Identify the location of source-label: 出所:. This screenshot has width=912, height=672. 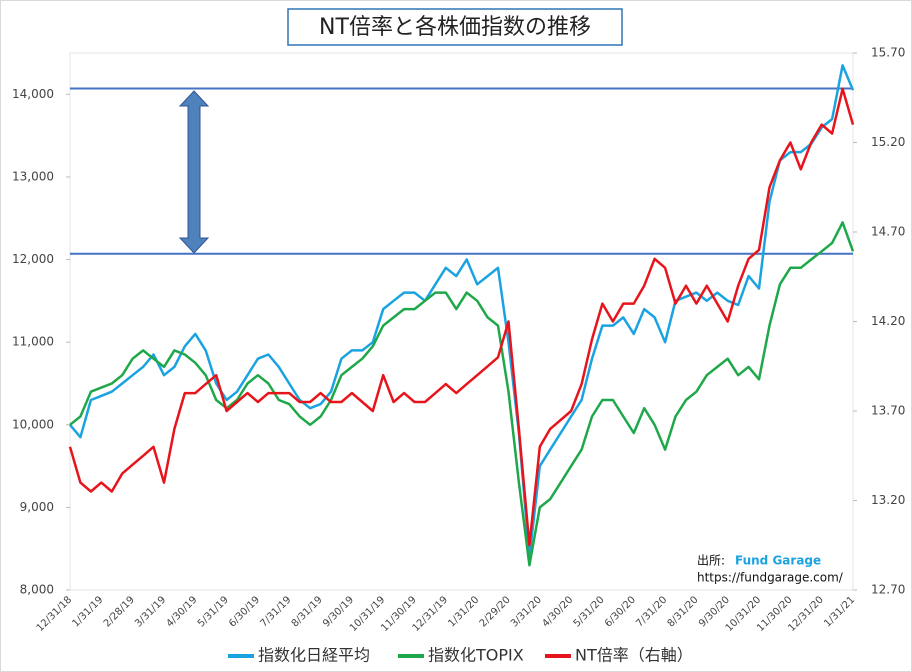
(711, 561).